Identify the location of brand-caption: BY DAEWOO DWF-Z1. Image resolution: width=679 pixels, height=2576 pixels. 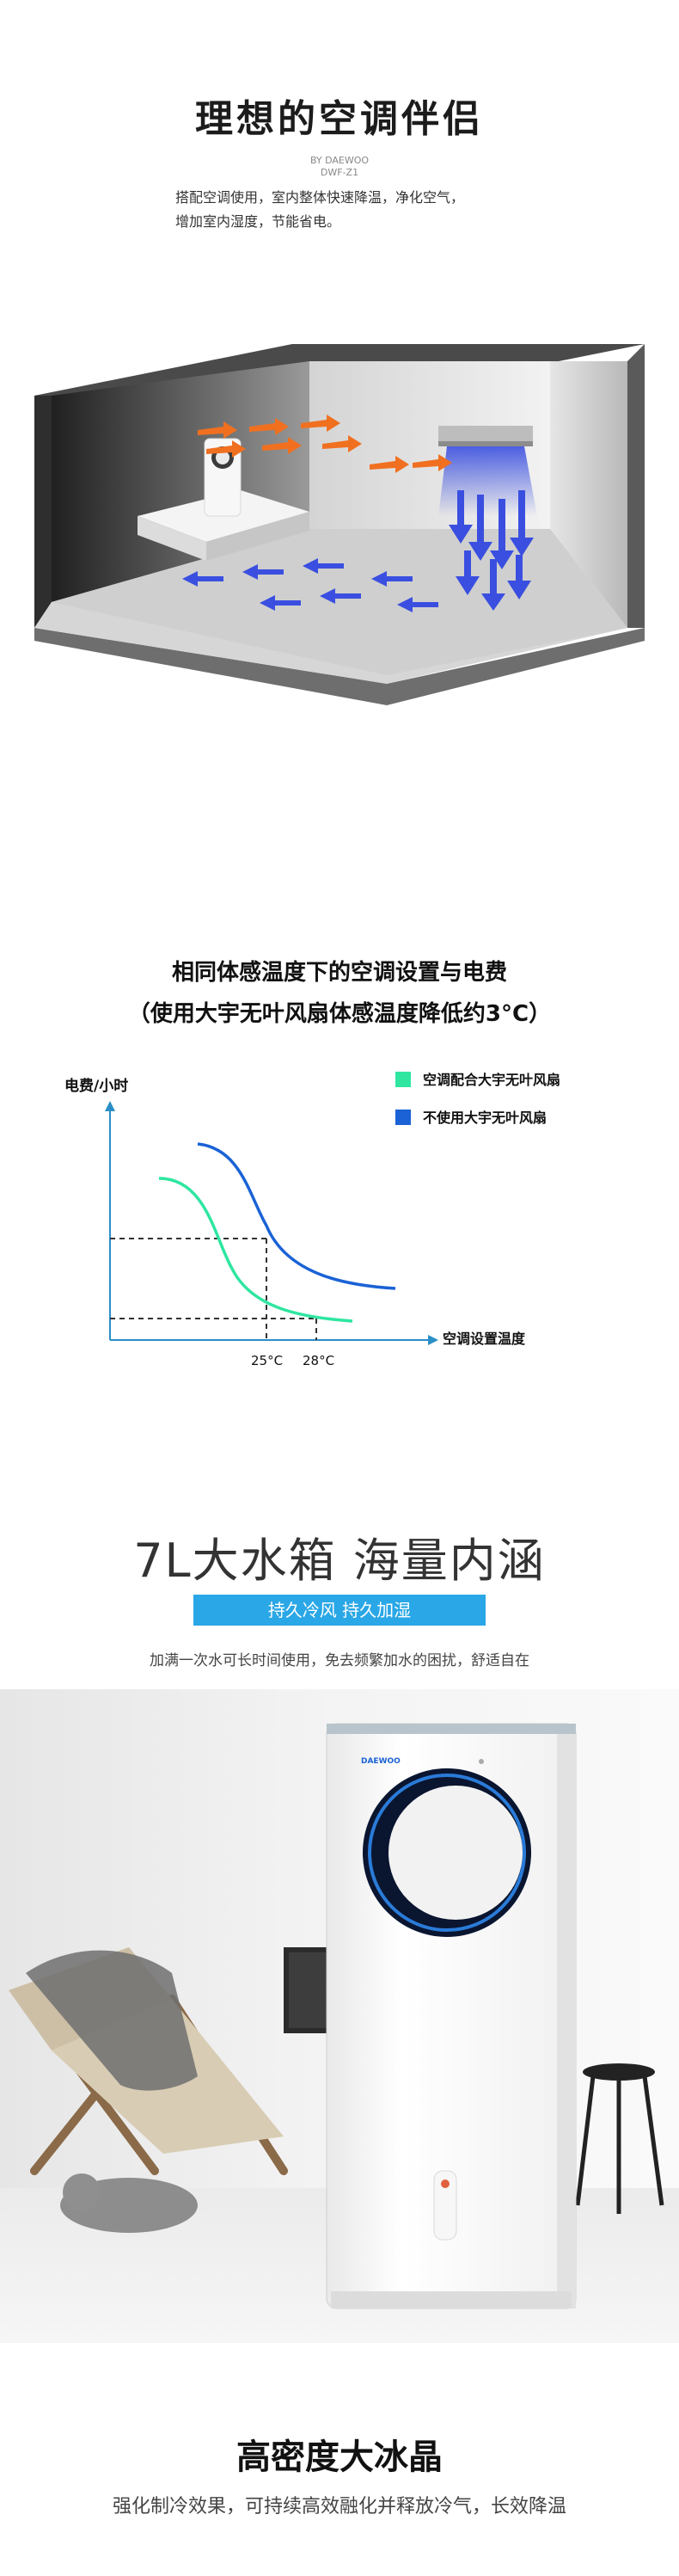
(340, 167).